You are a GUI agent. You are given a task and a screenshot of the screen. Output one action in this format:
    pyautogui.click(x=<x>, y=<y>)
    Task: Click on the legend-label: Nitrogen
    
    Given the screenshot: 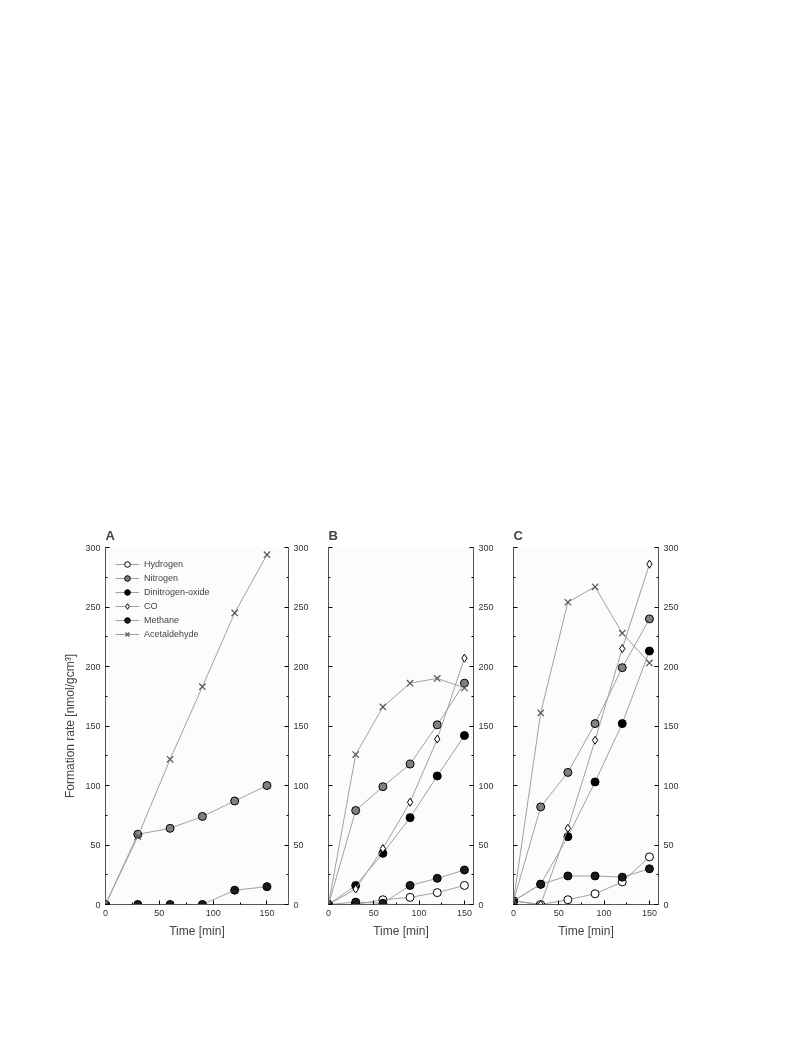 What is the action you would take?
    pyautogui.click(x=161, y=578)
    